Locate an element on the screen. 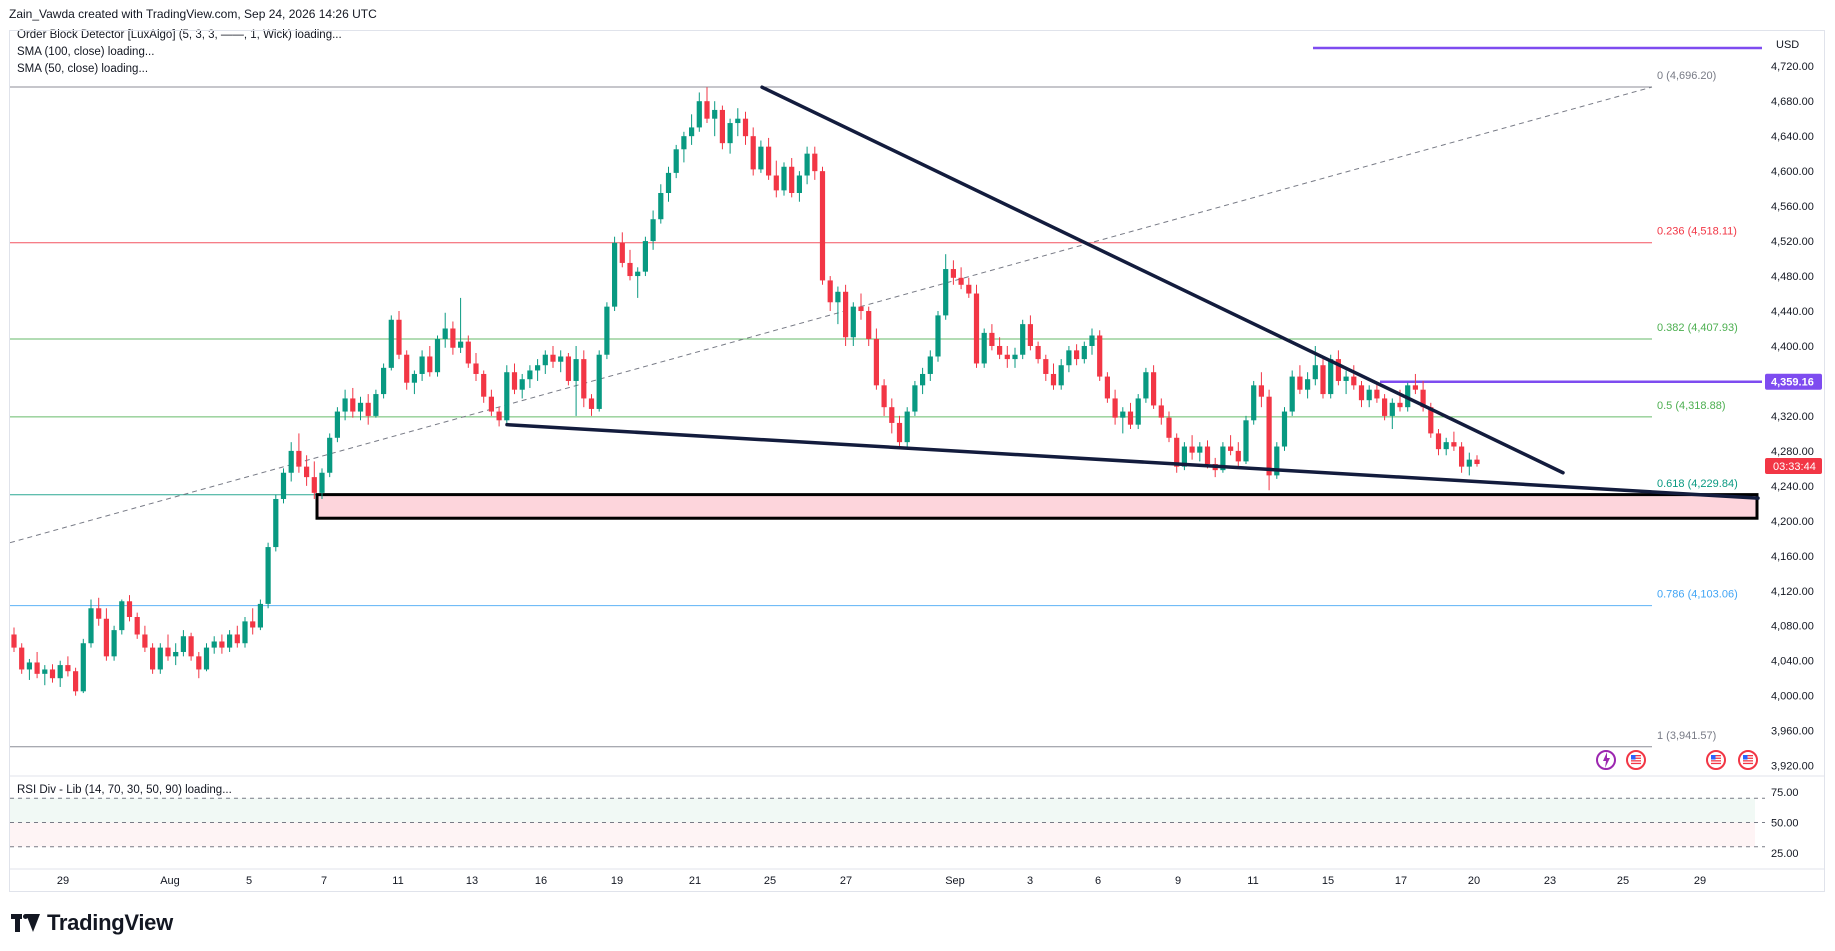 The width and height of the screenshot is (1835, 951). rsi-axis-tick-label: 75.00 is located at coordinates (1785, 793).